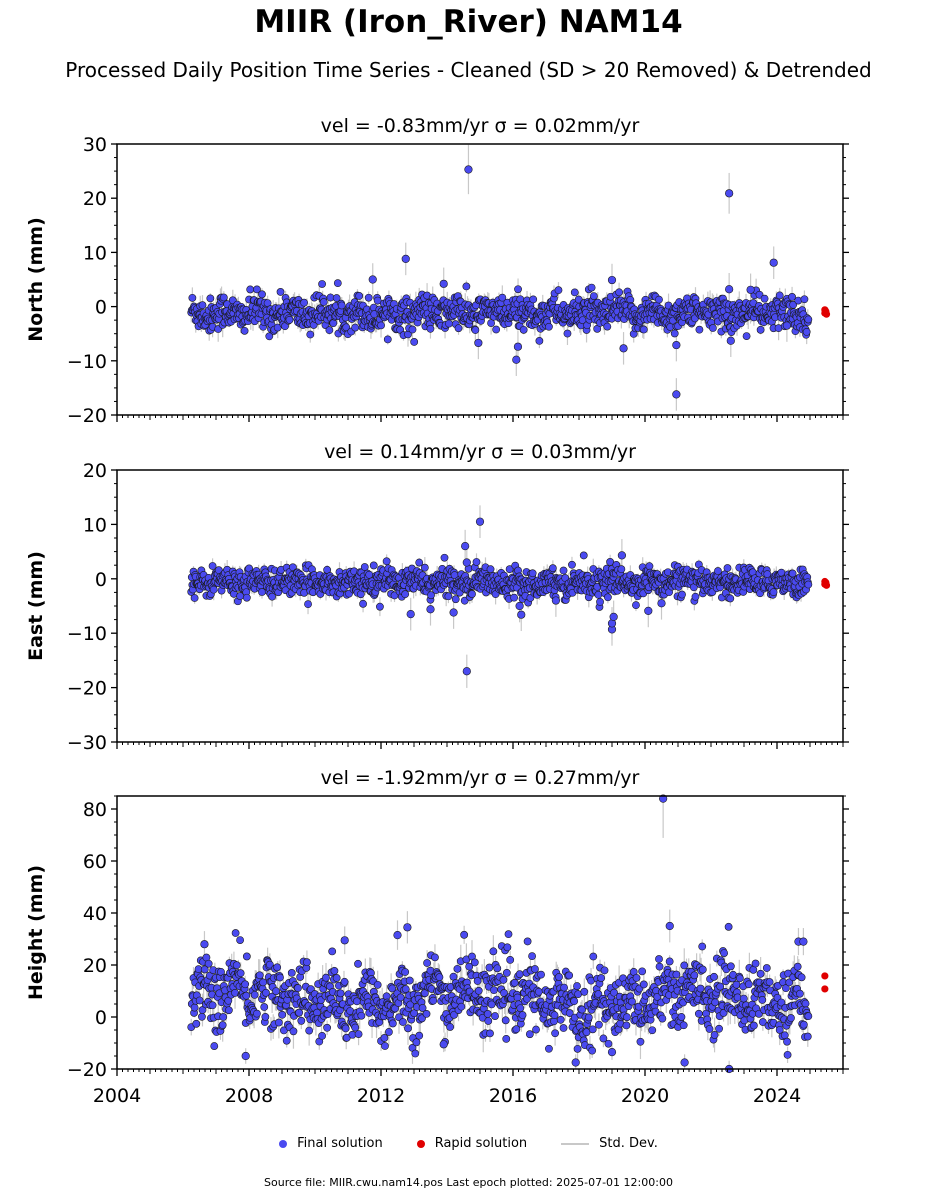 The image size is (937, 1200). I want to click on y-tick-label: 10, so click(95, 525).